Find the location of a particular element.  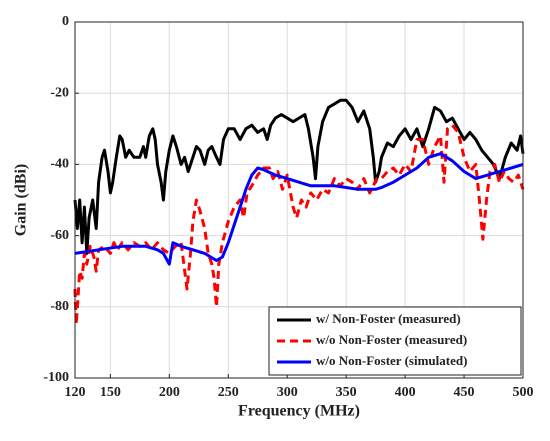

x-tick-label: 450 is located at coordinates (464, 392).